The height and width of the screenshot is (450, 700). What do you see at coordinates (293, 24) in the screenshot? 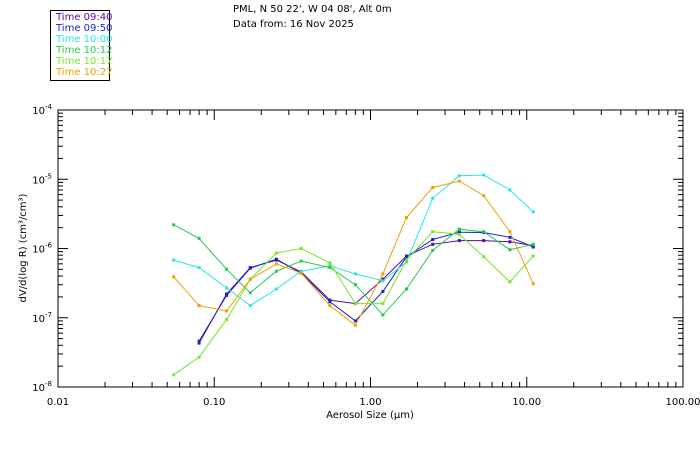
I see `data-date-header: Data from: 16 Nov 2025` at bounding box center [293, 24].